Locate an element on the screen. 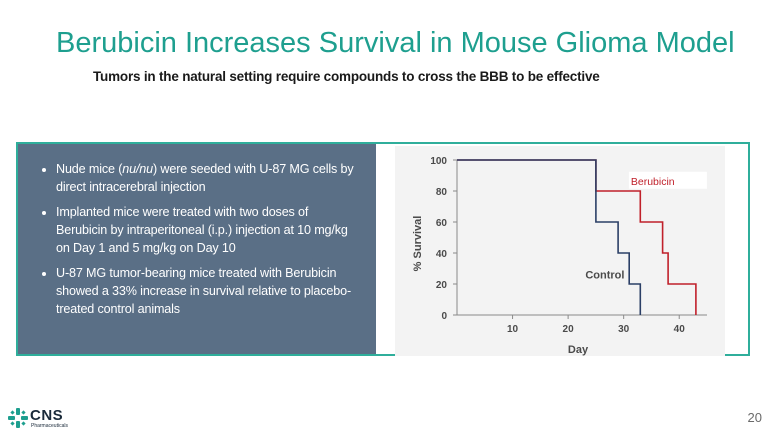 The image size is (780, 438). x-tick-label: 10 is located at coordinates (513, 329).